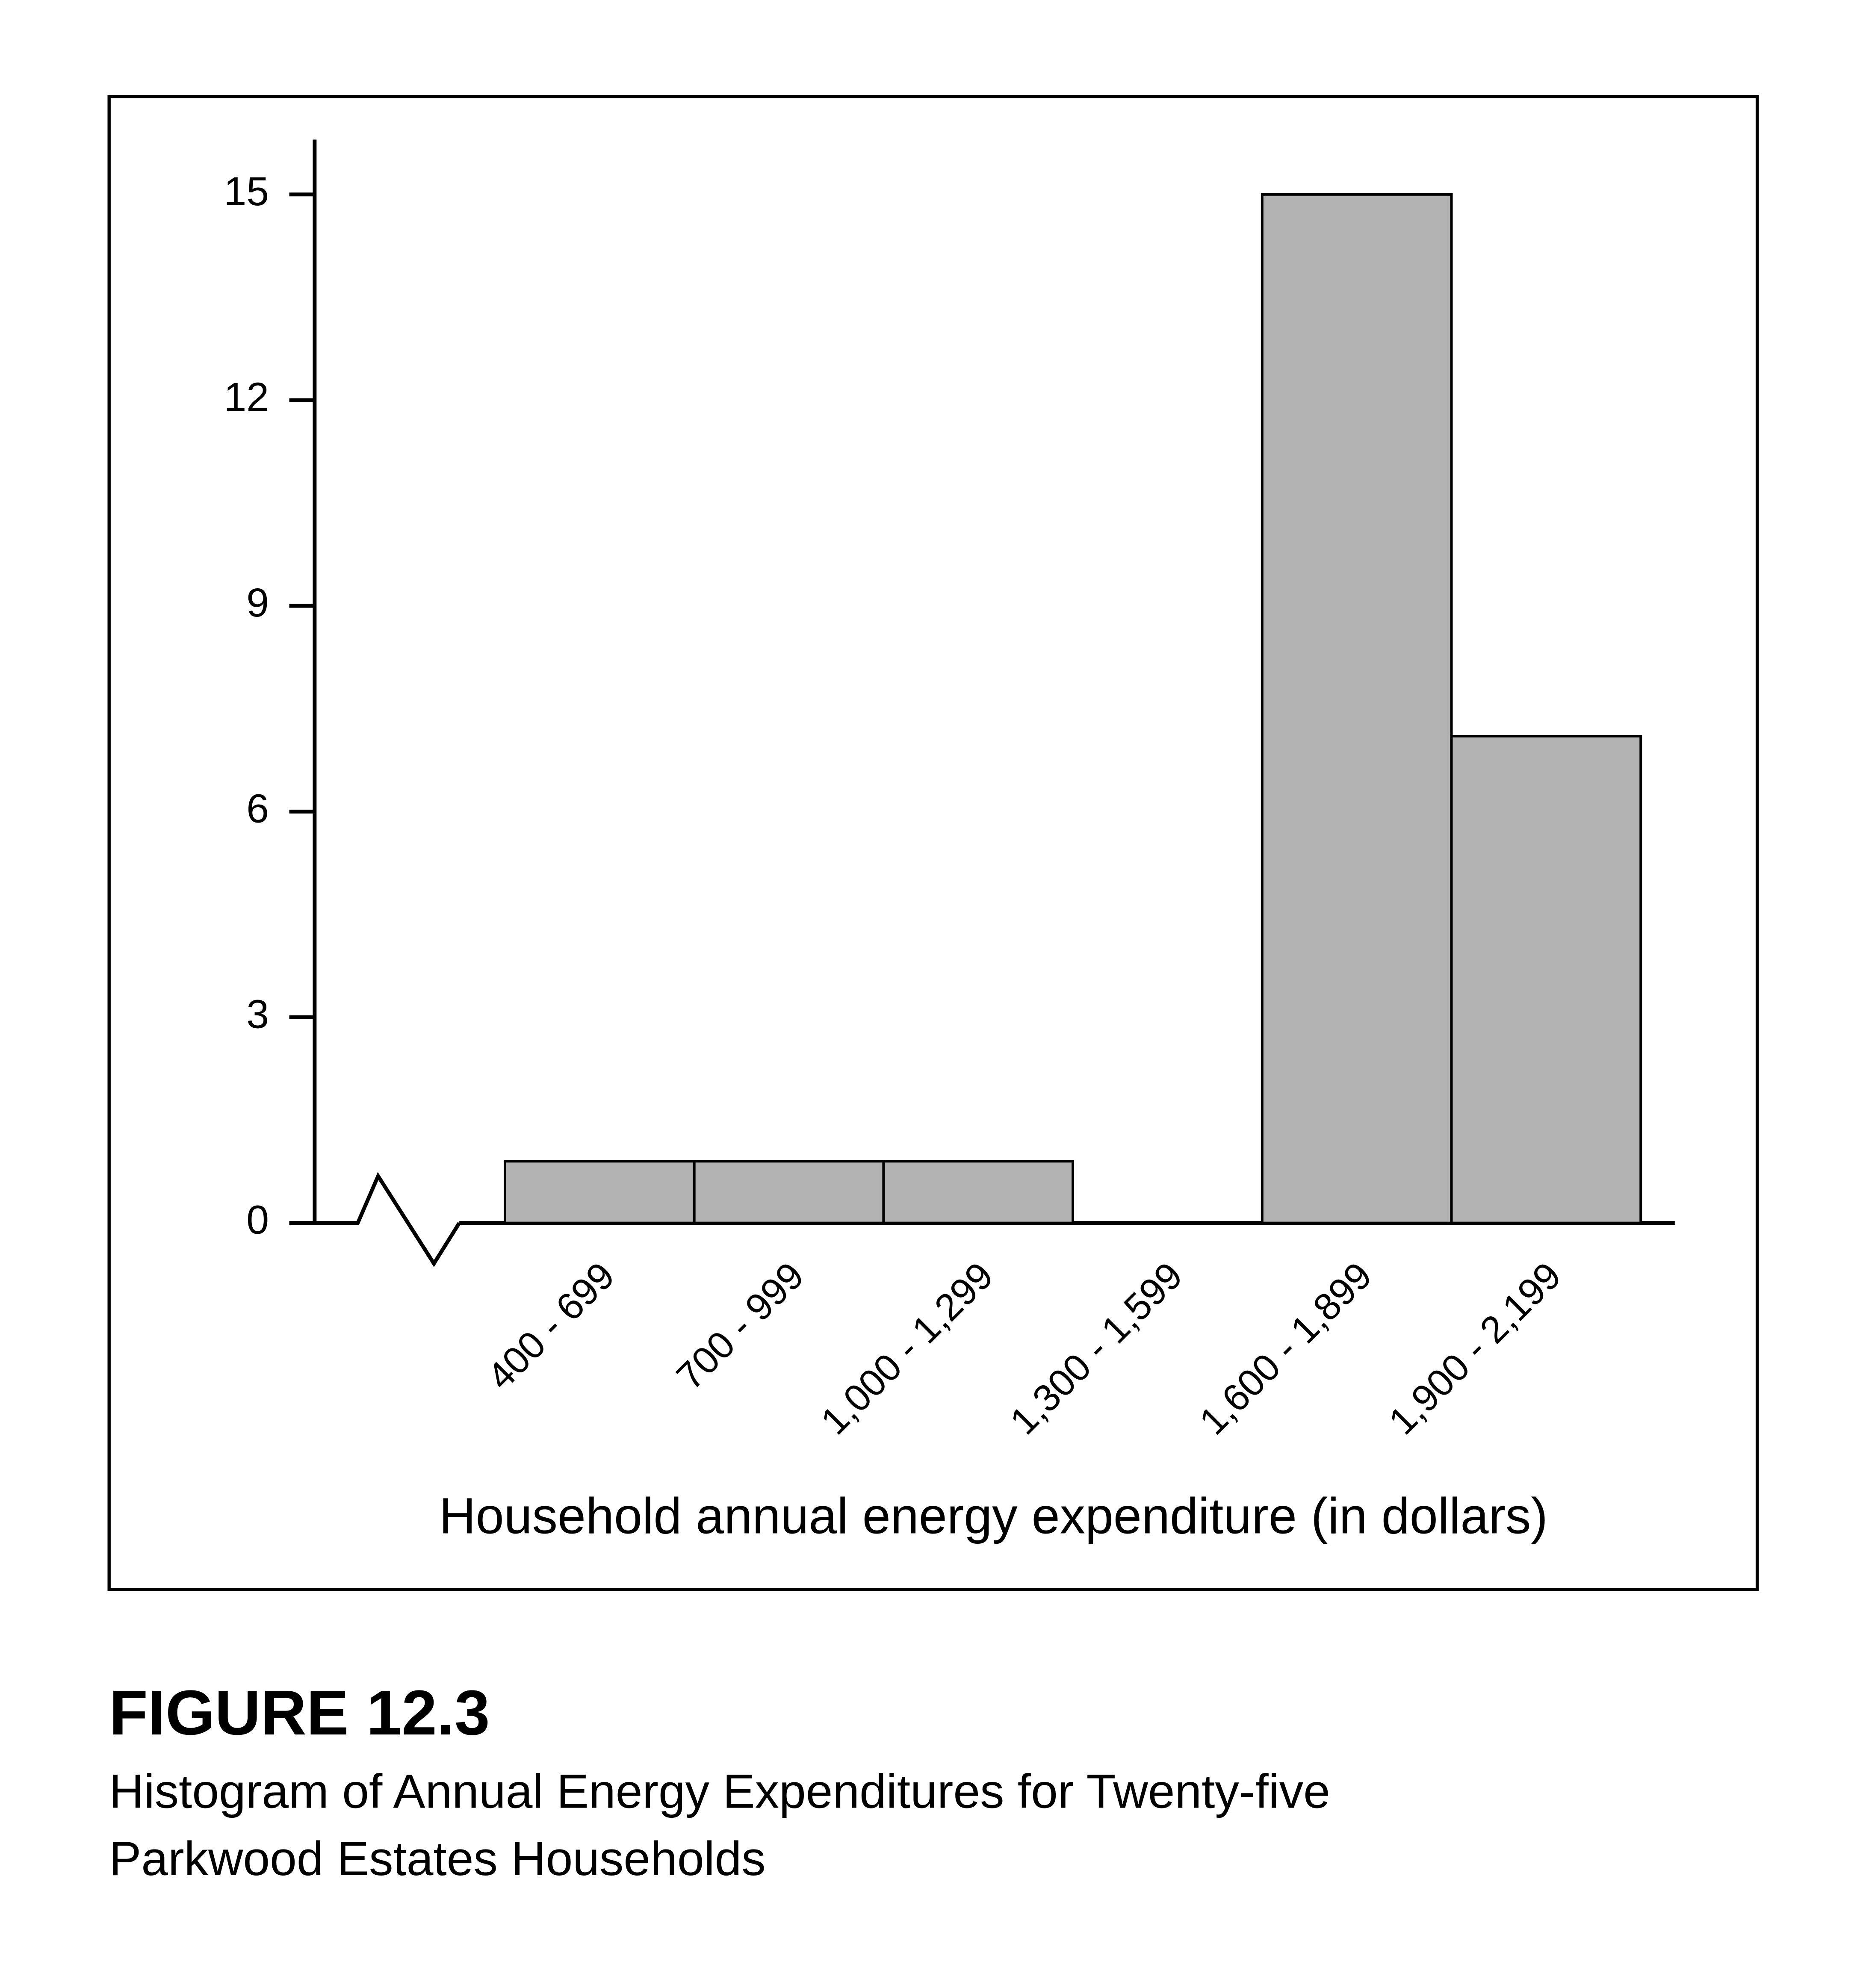 The width and height of the screenshot is (1860, 1988). I want to click on x-tick-label: 1,600 - 1,899, so click(1286, 1348).